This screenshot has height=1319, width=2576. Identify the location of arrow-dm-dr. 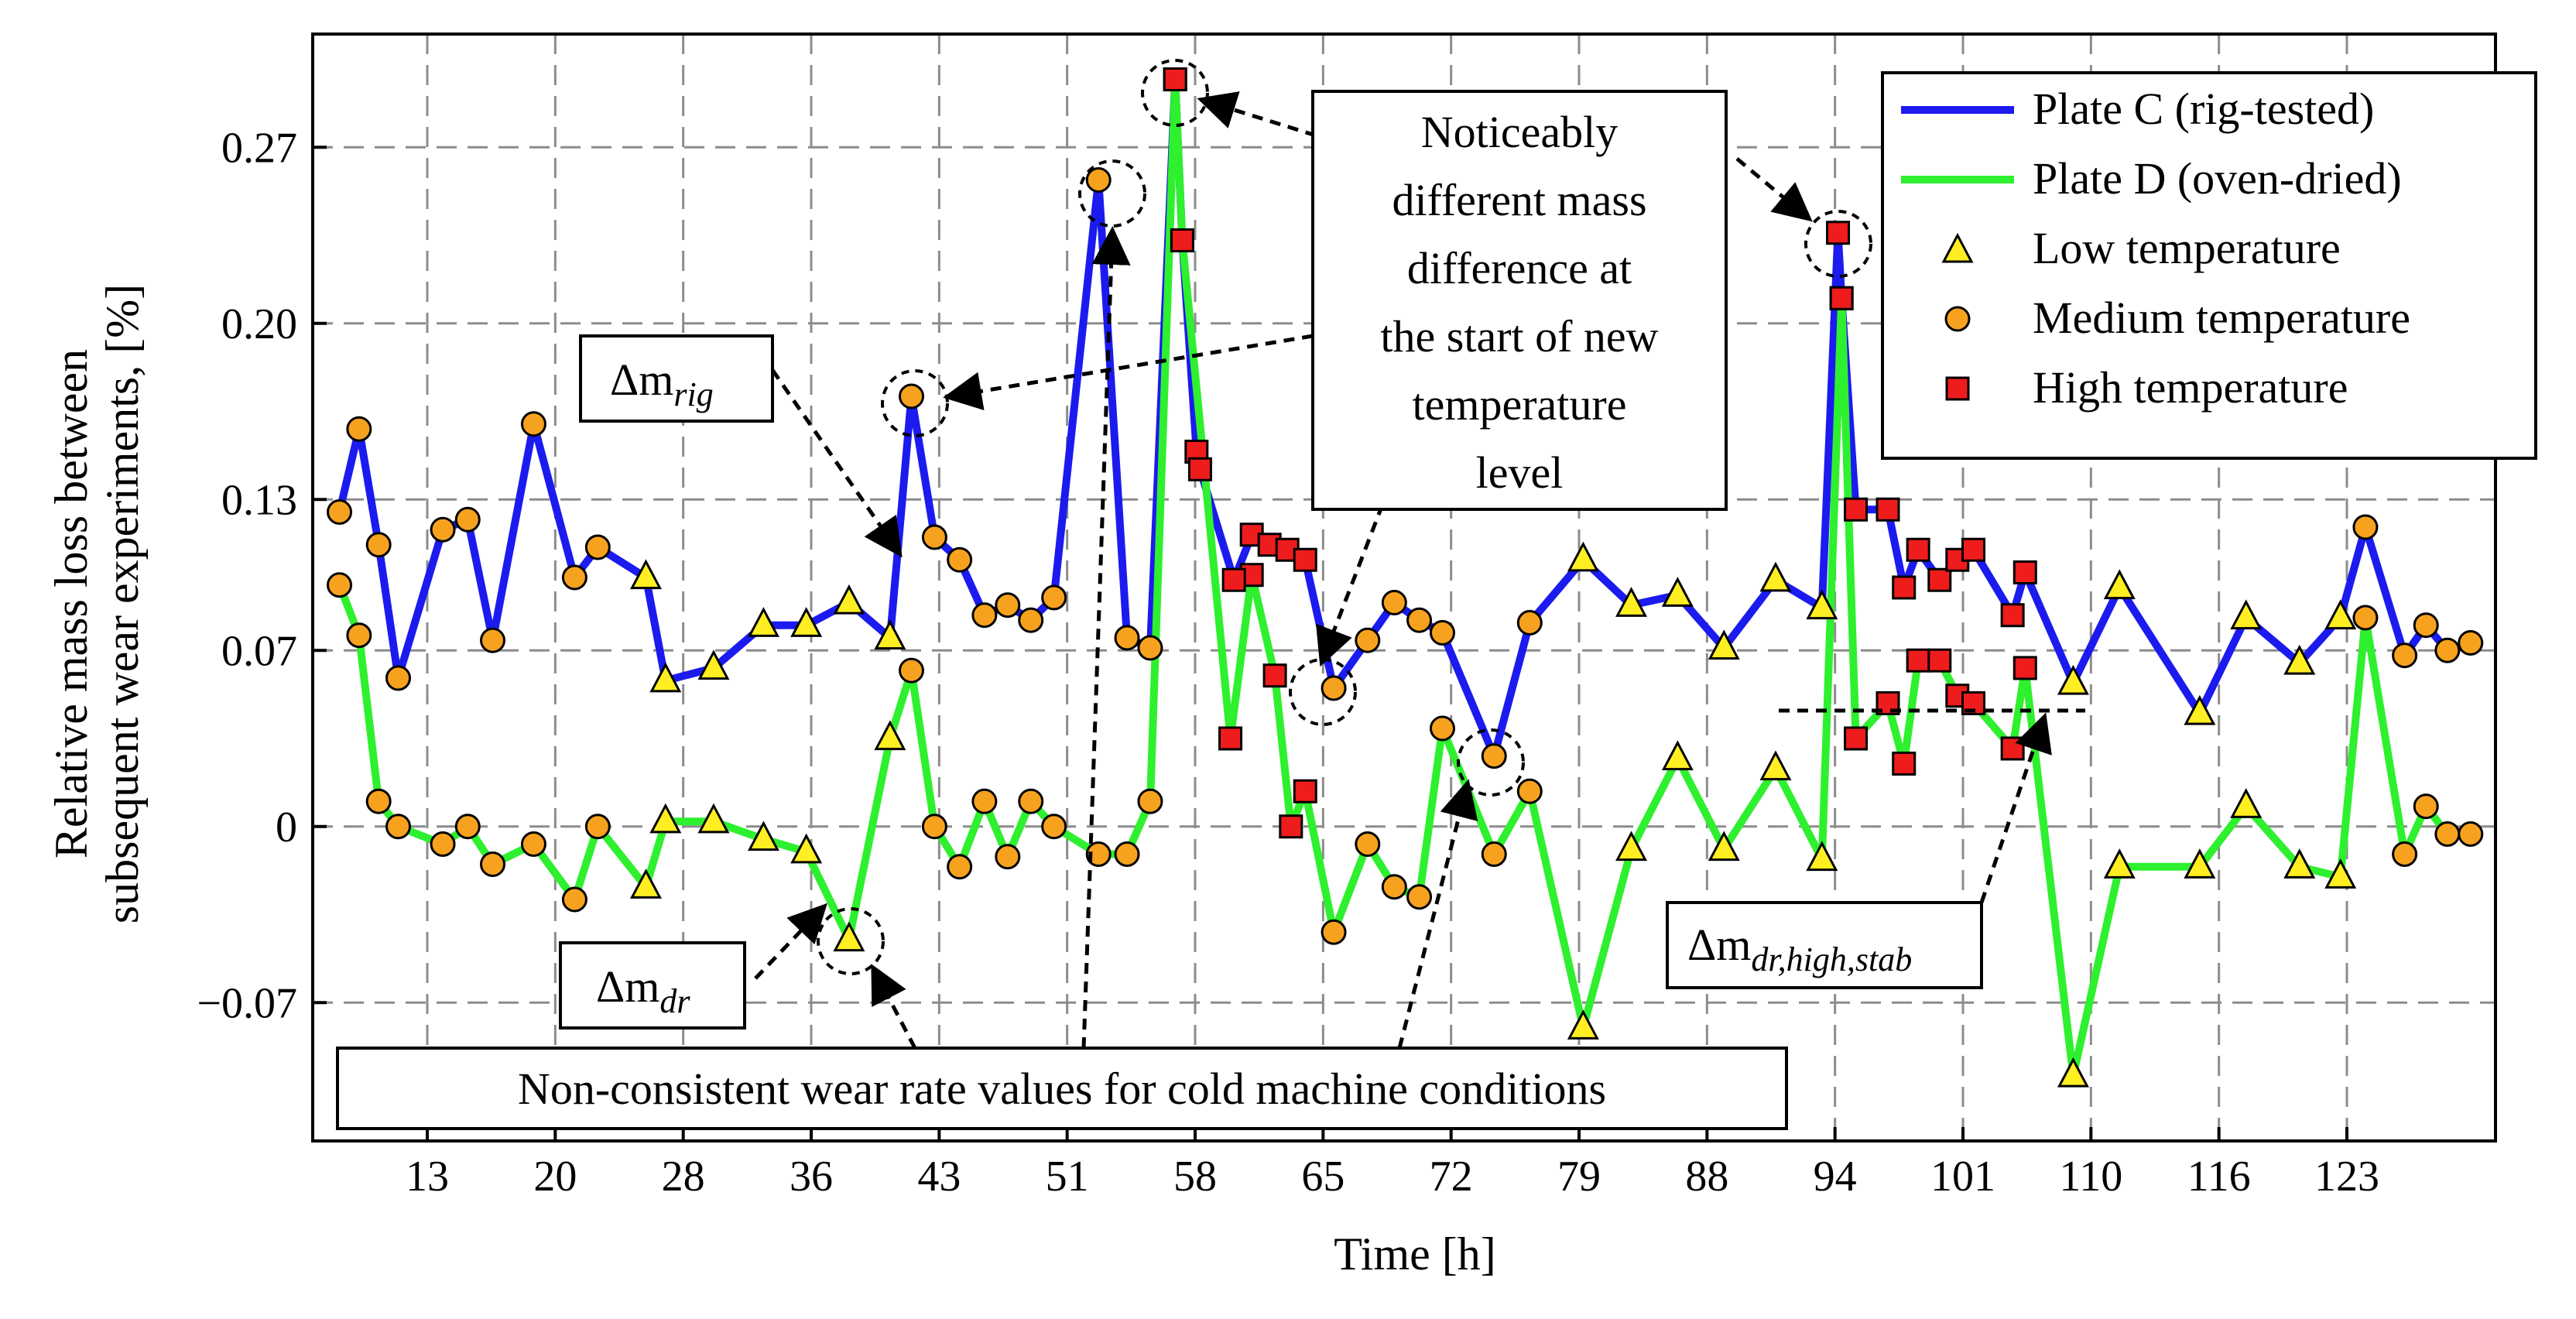
(790, 941).